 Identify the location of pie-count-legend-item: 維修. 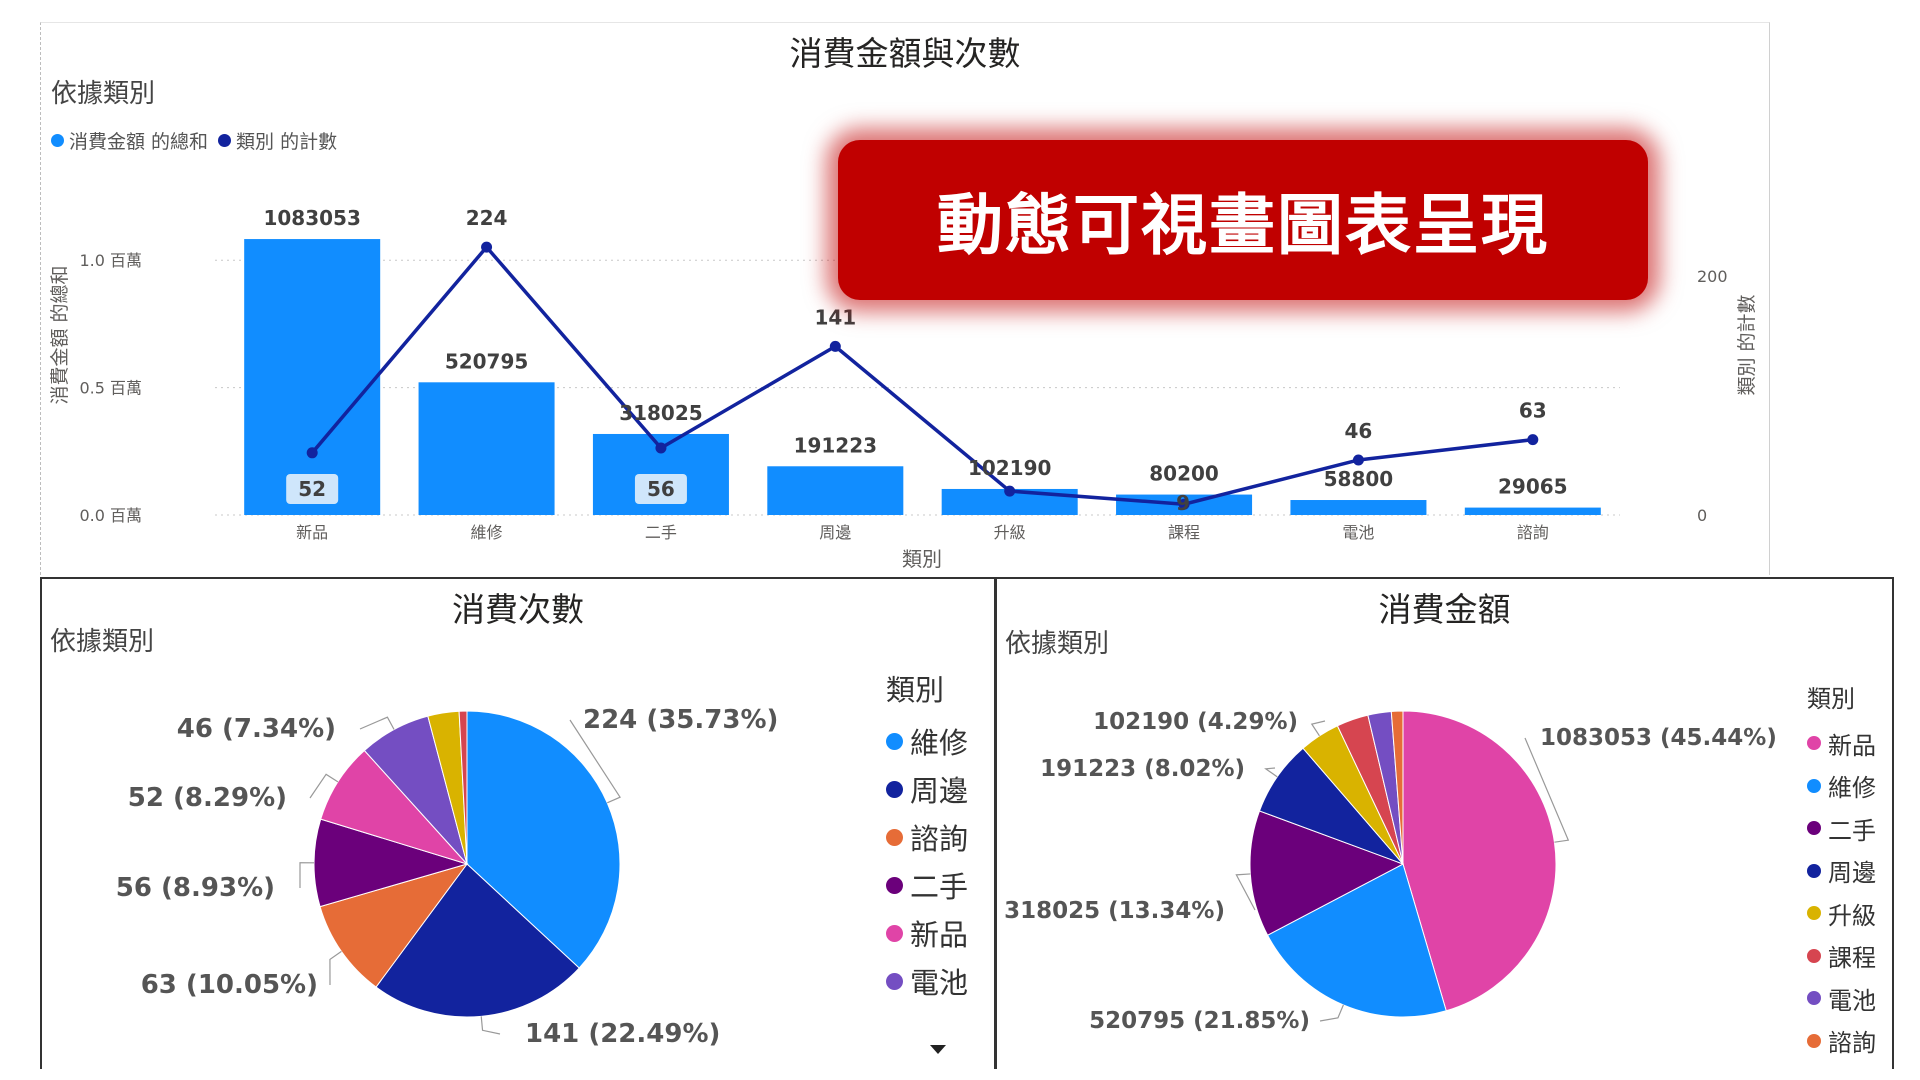
(927, 741).